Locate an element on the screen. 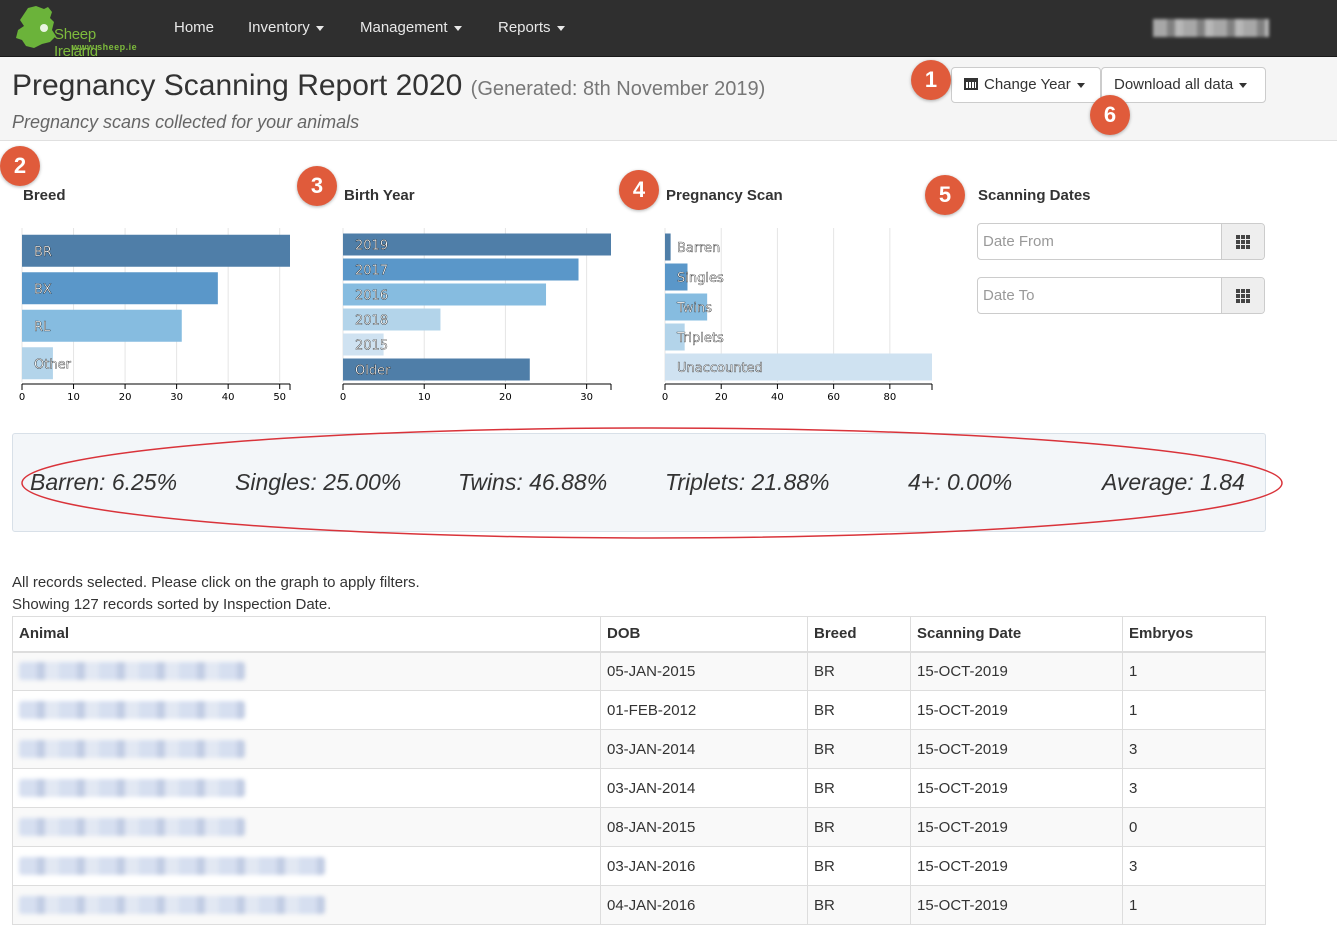 The image size is (1337, 925). birth-year-chart-bar-label: 2018 is located at coordinates (371, 321).